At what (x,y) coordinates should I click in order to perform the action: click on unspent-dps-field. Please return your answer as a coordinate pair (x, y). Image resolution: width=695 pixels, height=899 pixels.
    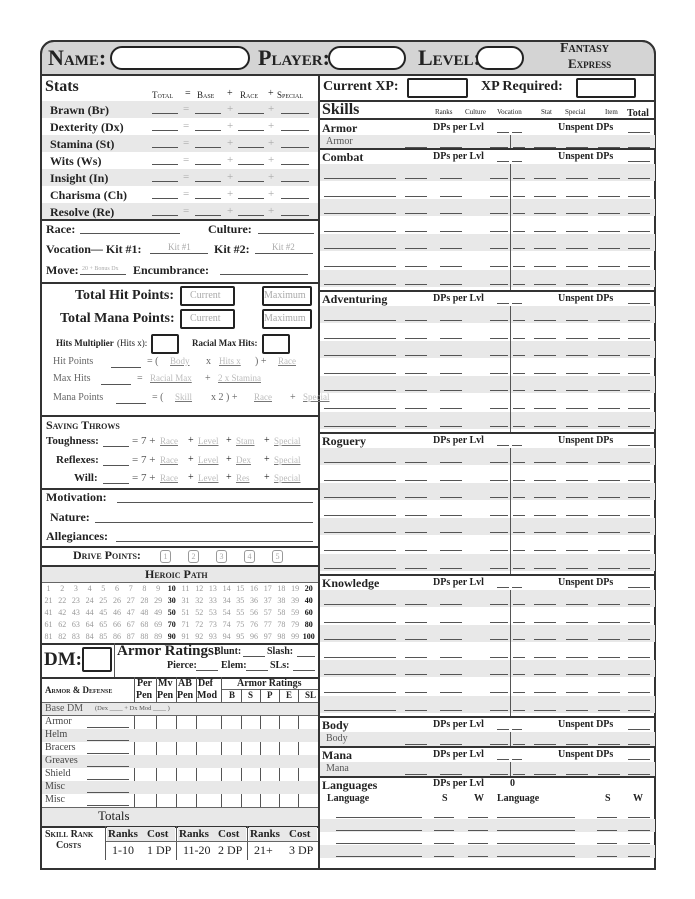
    Looking at the image, I should click on (639, 582).